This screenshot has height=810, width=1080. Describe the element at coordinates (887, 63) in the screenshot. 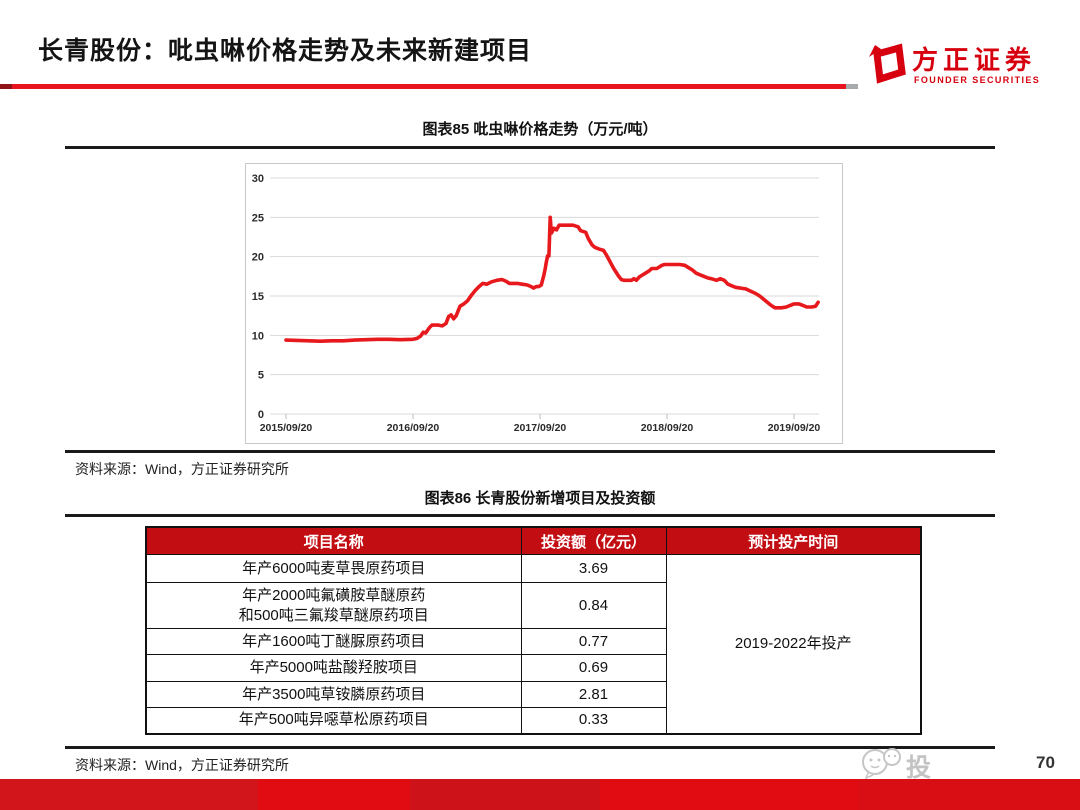

I see `founder-logo-icon` at that location.